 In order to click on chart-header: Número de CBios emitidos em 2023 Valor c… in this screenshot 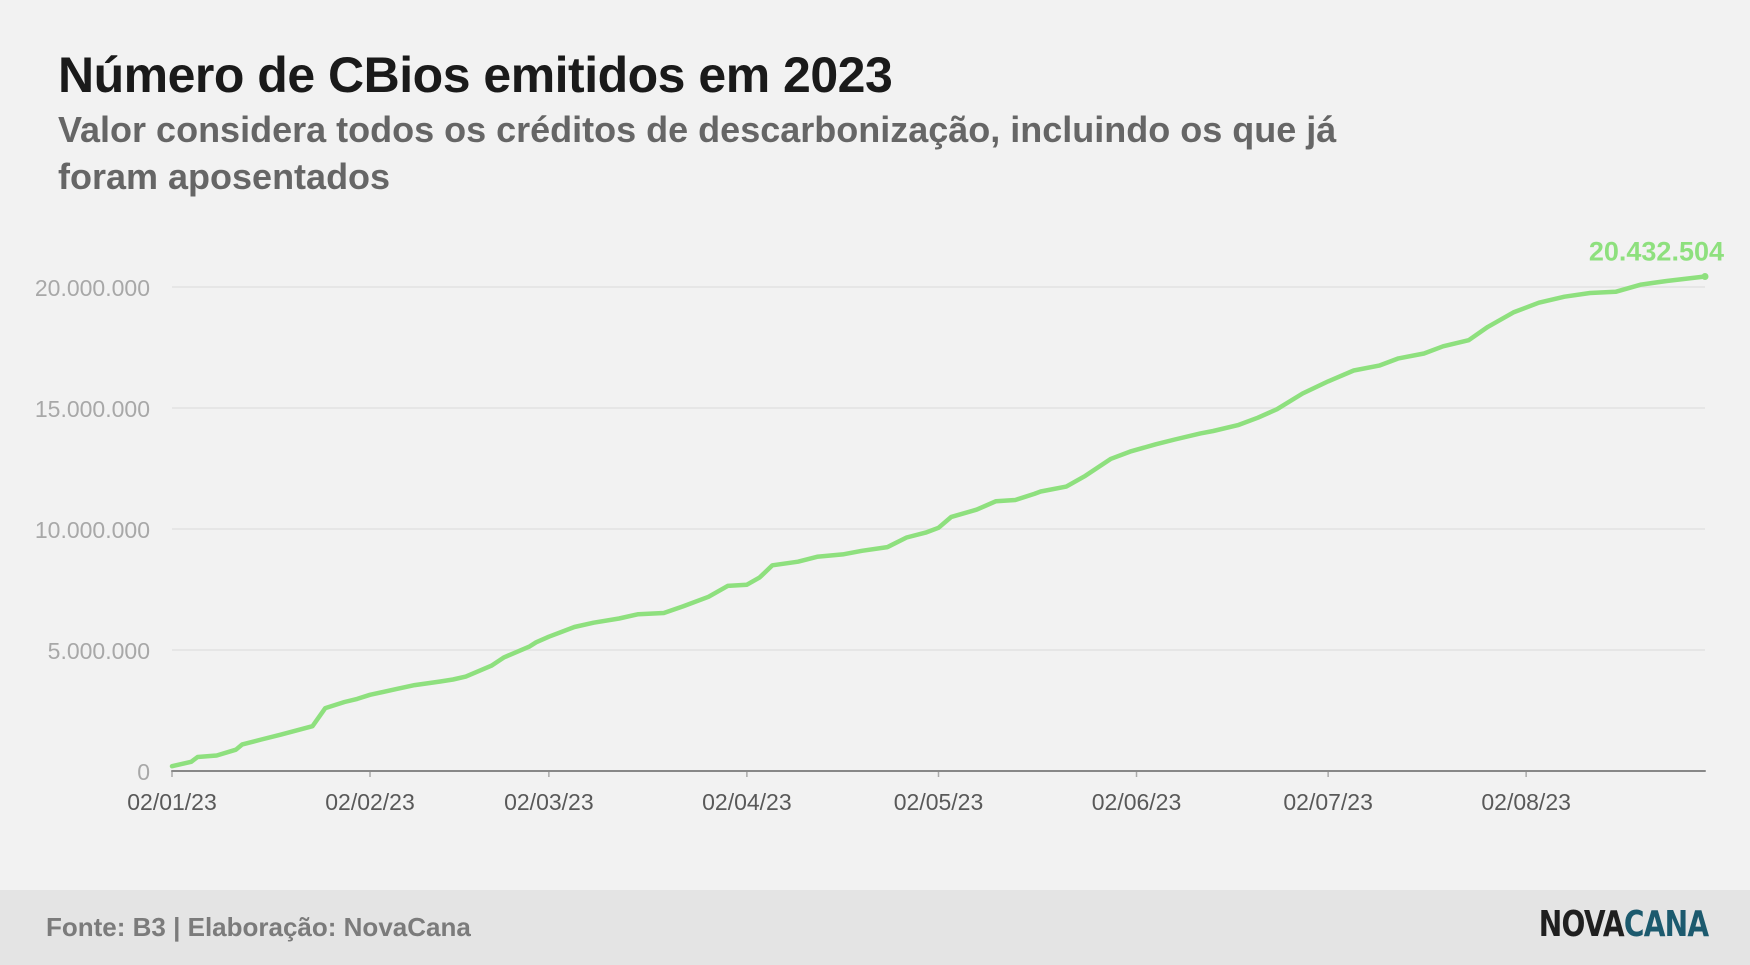, I will do `click(758, 122)`.